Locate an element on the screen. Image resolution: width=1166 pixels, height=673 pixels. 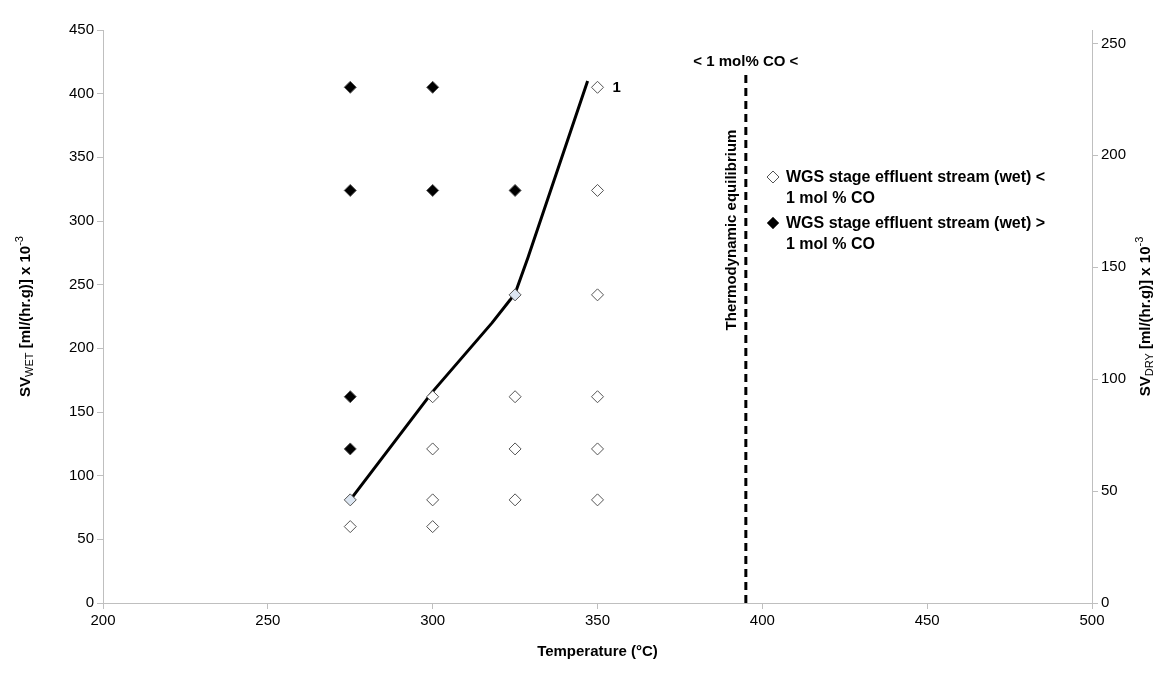
x-axis-title: Temperature (°C) is located at coordinates (597, 651).